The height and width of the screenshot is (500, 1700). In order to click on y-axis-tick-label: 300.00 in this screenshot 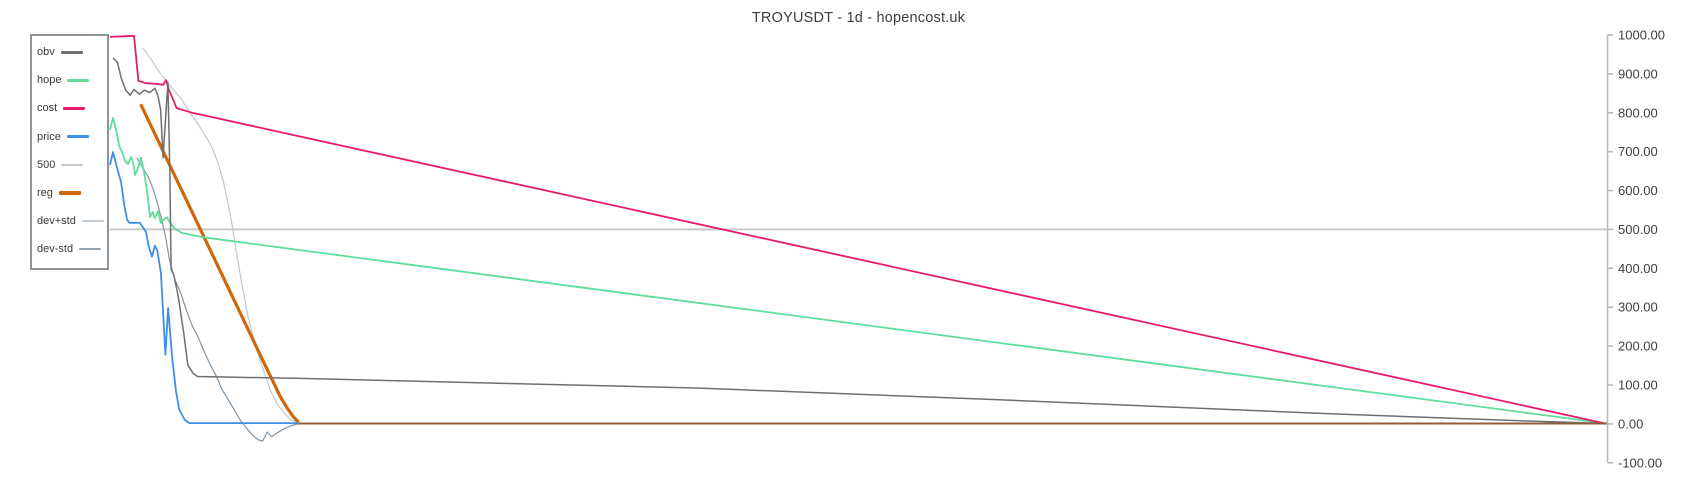, I will do `click(1638, 307)`.